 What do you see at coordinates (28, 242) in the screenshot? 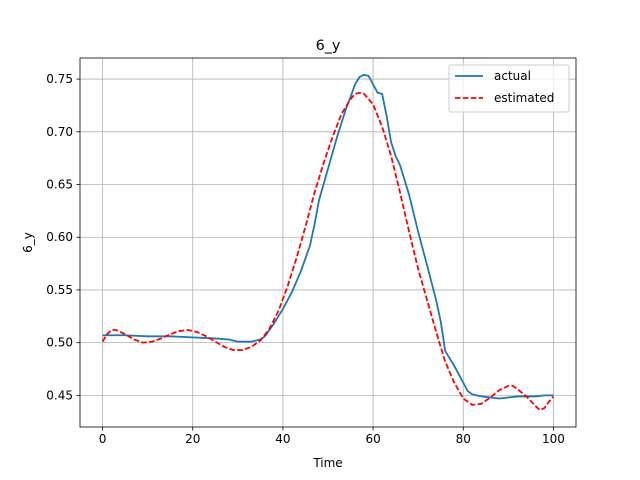
I see `y-axis-label: 6_y` at bounding box center [28, 242].